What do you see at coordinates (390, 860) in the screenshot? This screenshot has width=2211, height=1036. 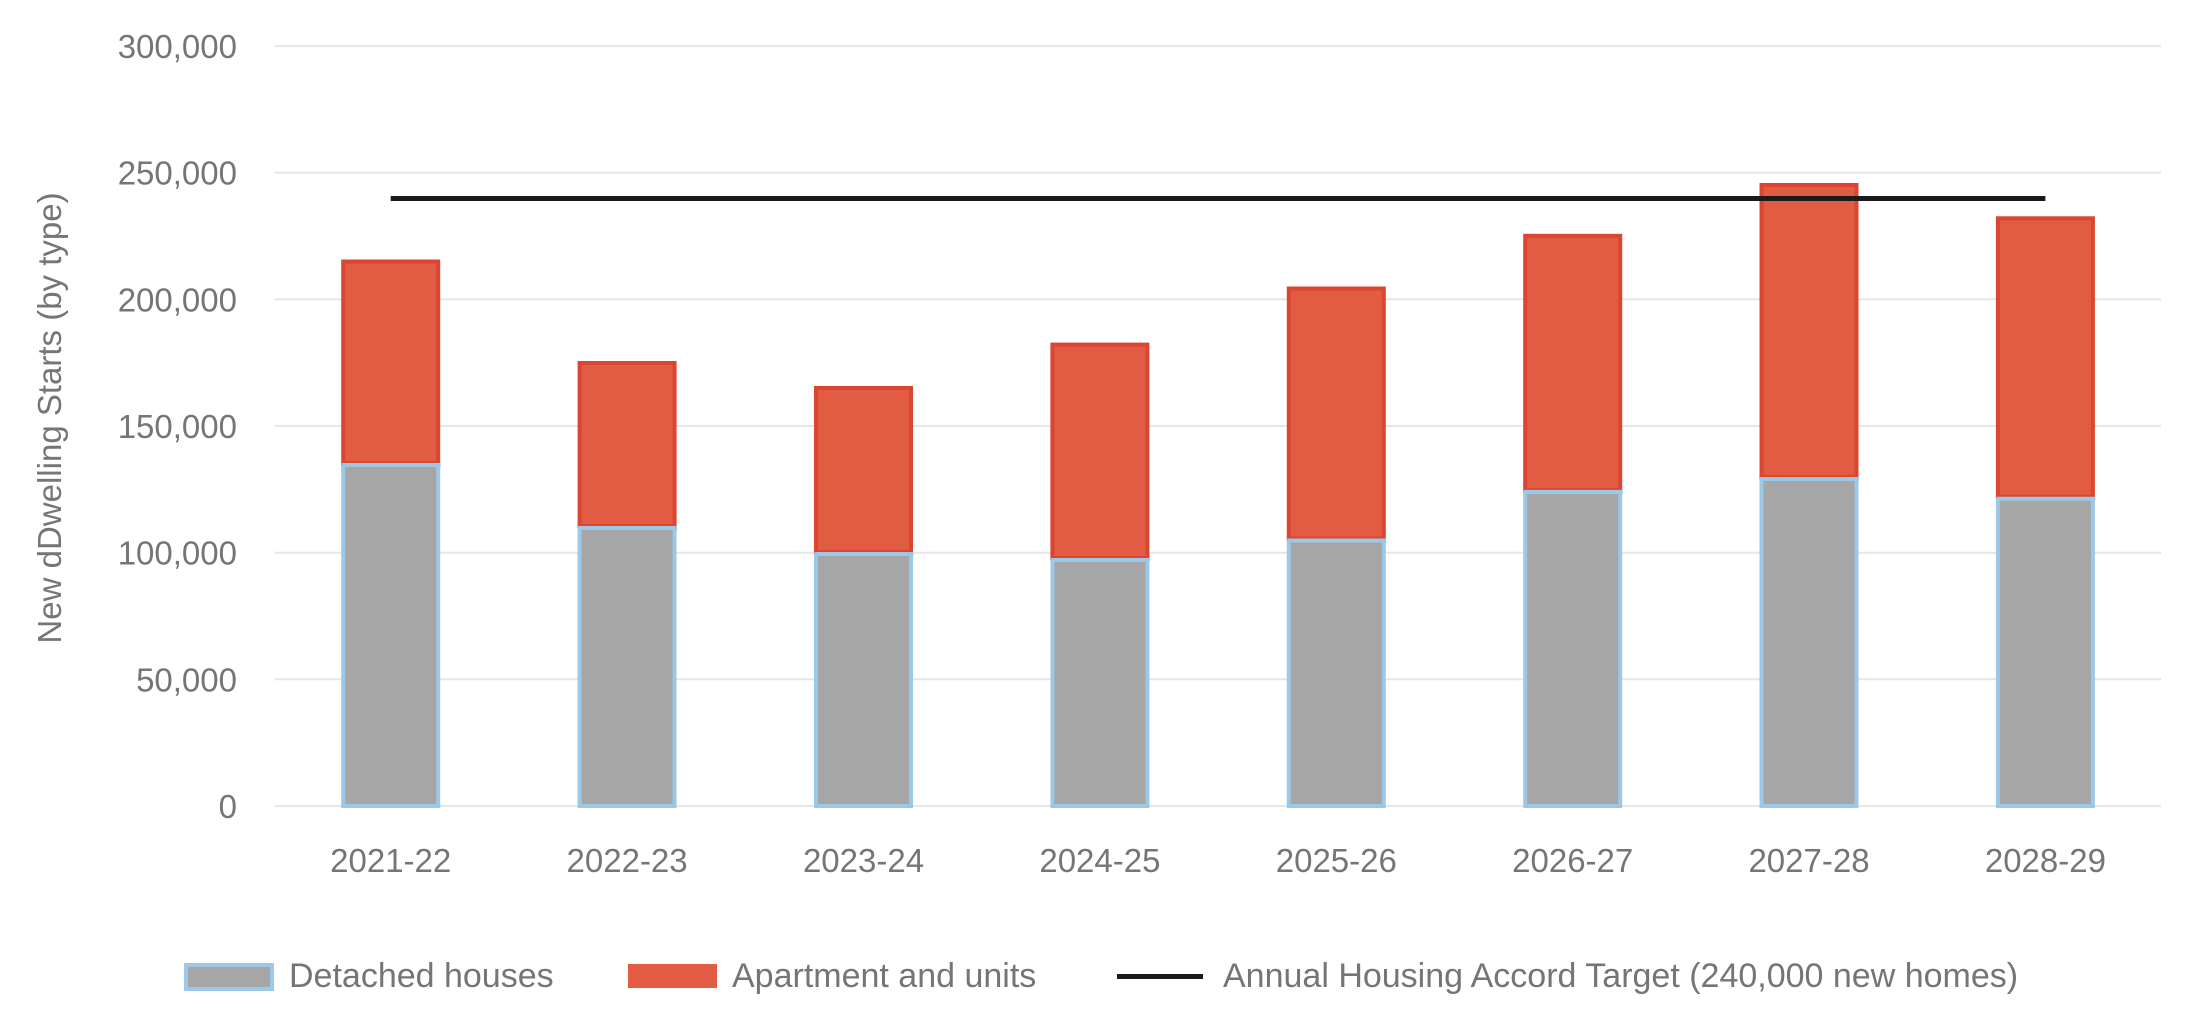 I see `svg-text: 2021-22` at bounding box center [390, 860].